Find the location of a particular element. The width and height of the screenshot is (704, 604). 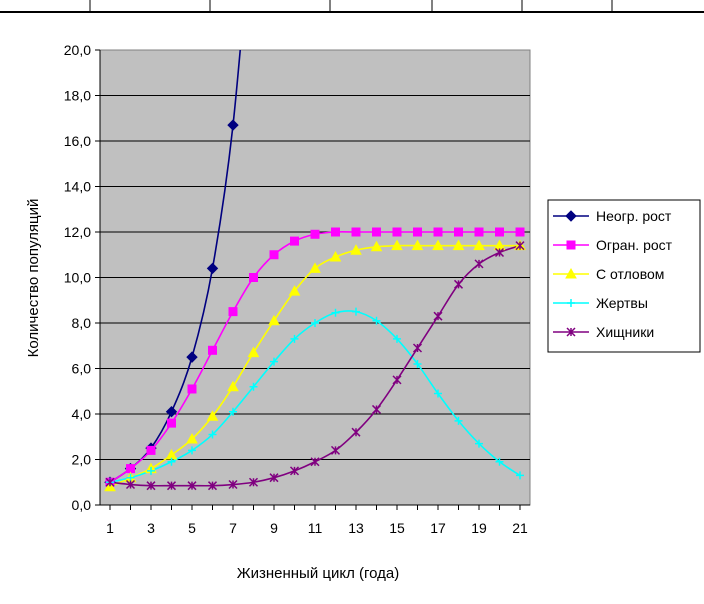

x-tick-label: 7 is located at coordinates (233, 528).